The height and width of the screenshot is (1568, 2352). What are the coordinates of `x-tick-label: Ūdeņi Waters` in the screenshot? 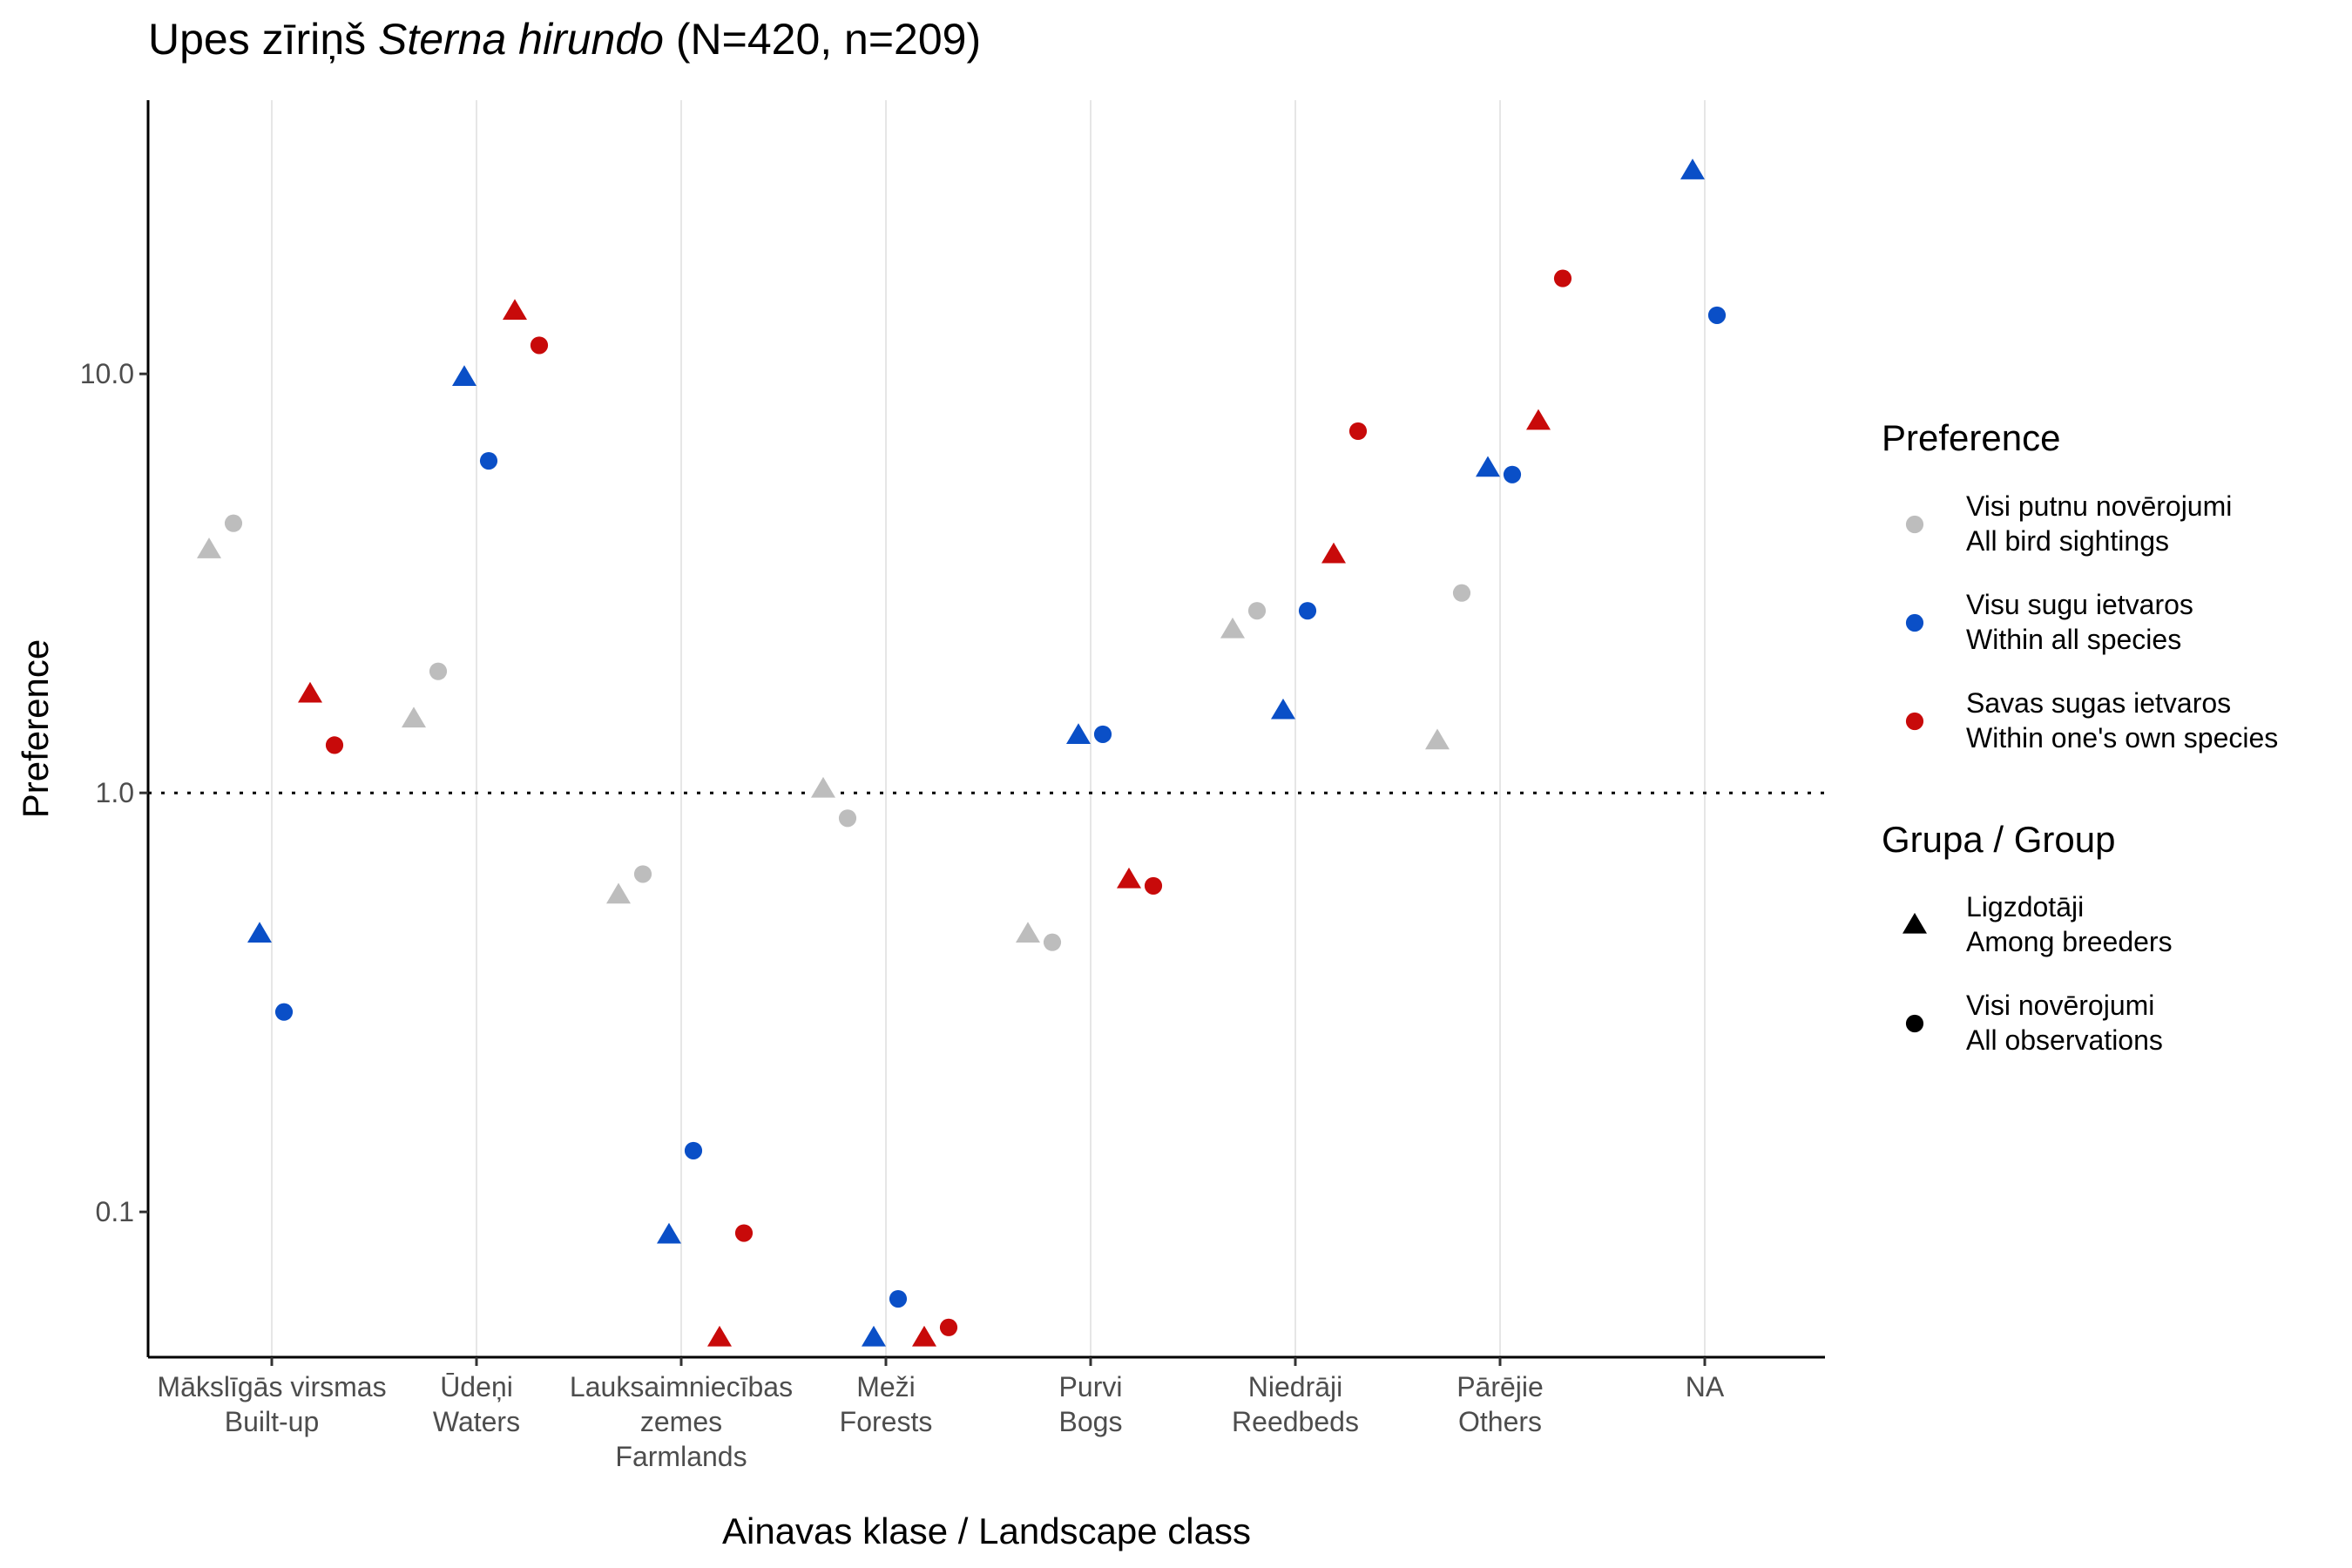 It's located at (476, 1404).